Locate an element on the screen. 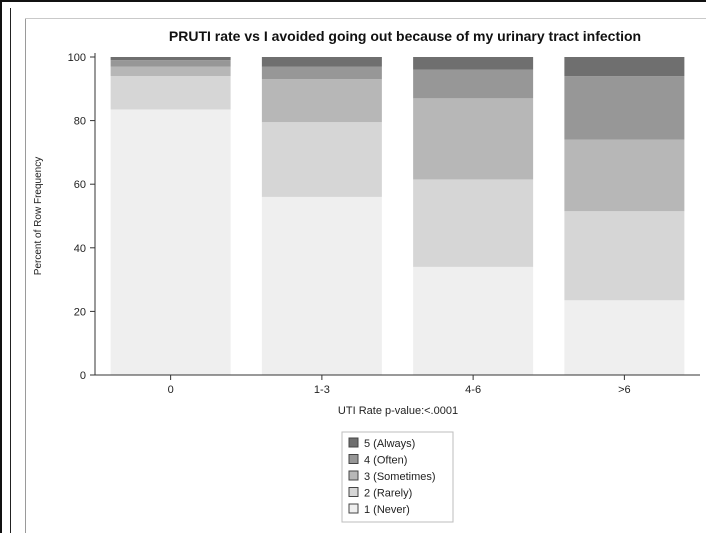 Image resolution: width=706 pixels, height=533 pixels. chart-panel-left-border is located at coordinates (25, 275).